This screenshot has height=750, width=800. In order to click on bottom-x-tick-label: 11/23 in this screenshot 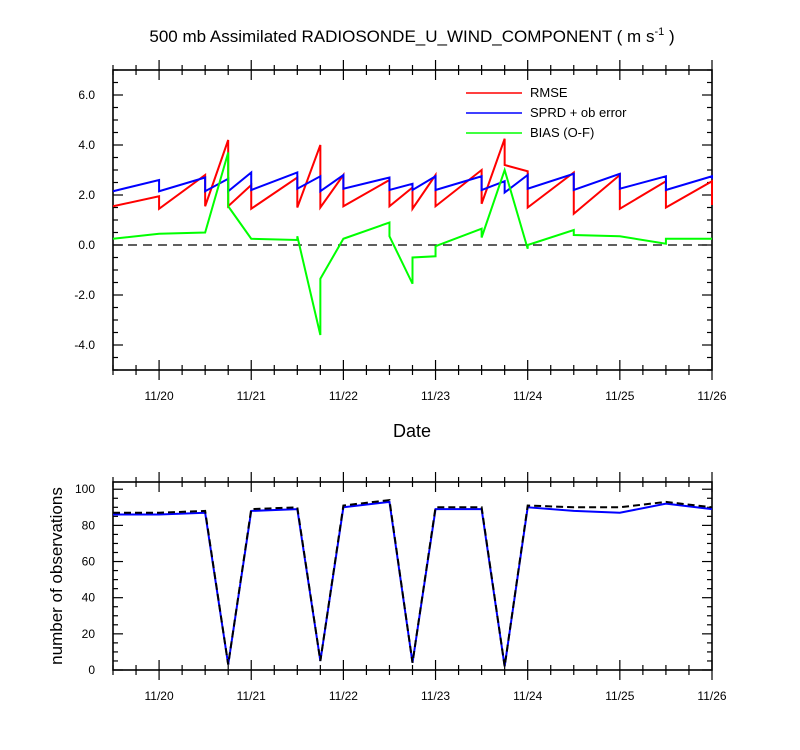, I will do `click(435, 696)`.